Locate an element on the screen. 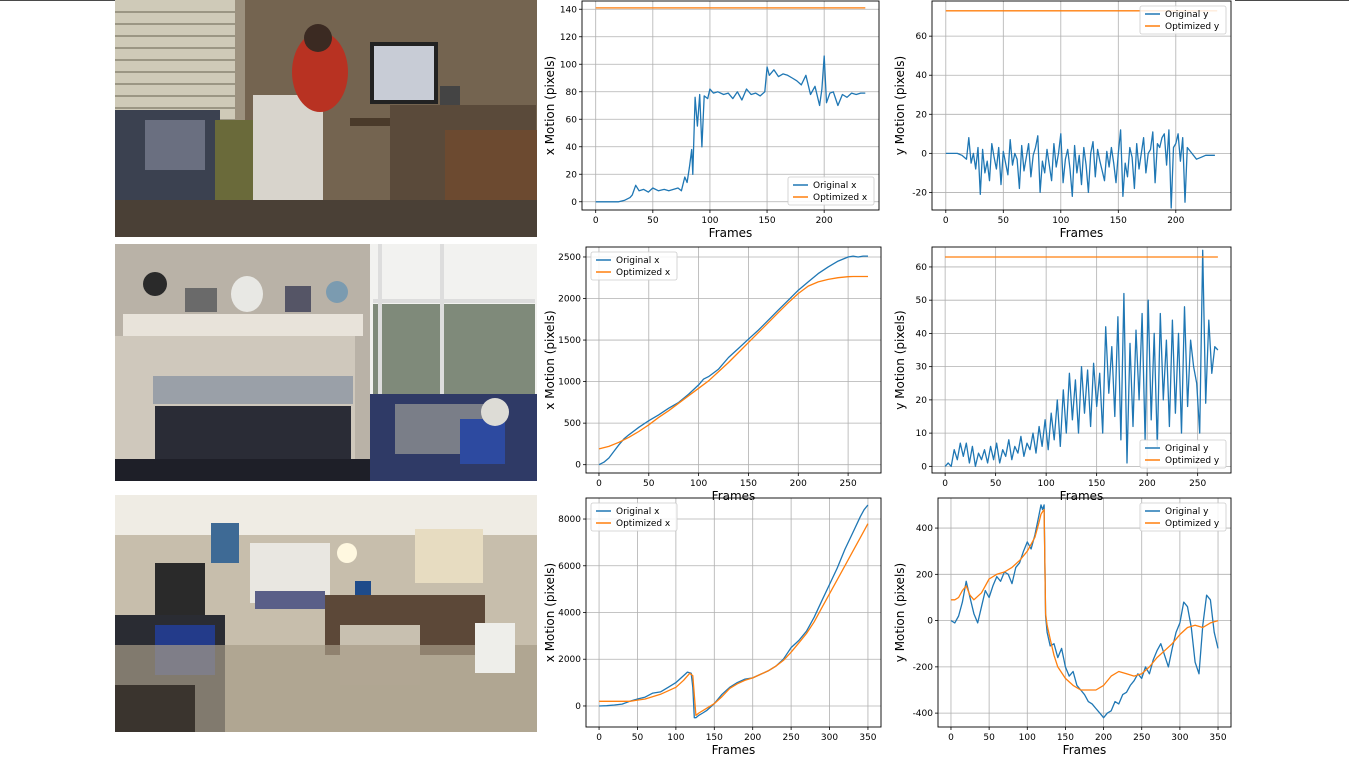  chart-5-xtick-label-250: 250 is located at coordinates (791, 738).